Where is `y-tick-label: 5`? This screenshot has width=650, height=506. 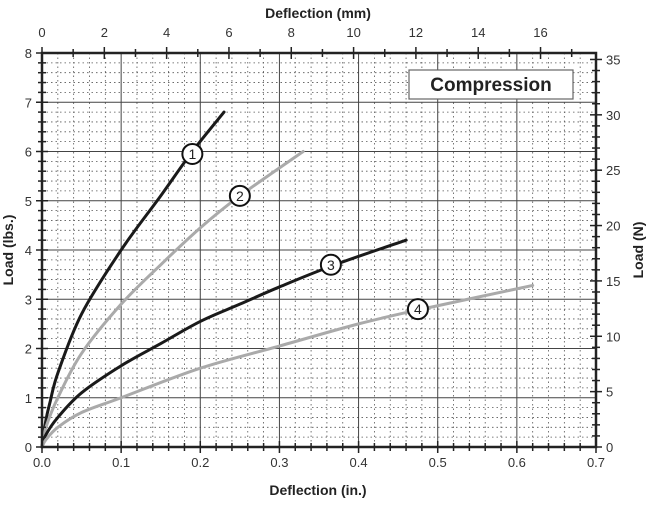
y-tick-label: 5 is located at coordinates (28, 201).